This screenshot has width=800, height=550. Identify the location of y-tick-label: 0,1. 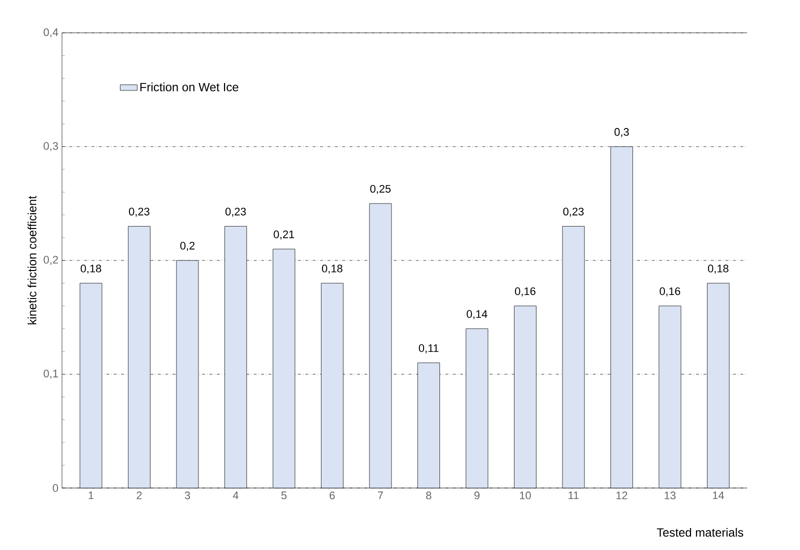
(51, 374).